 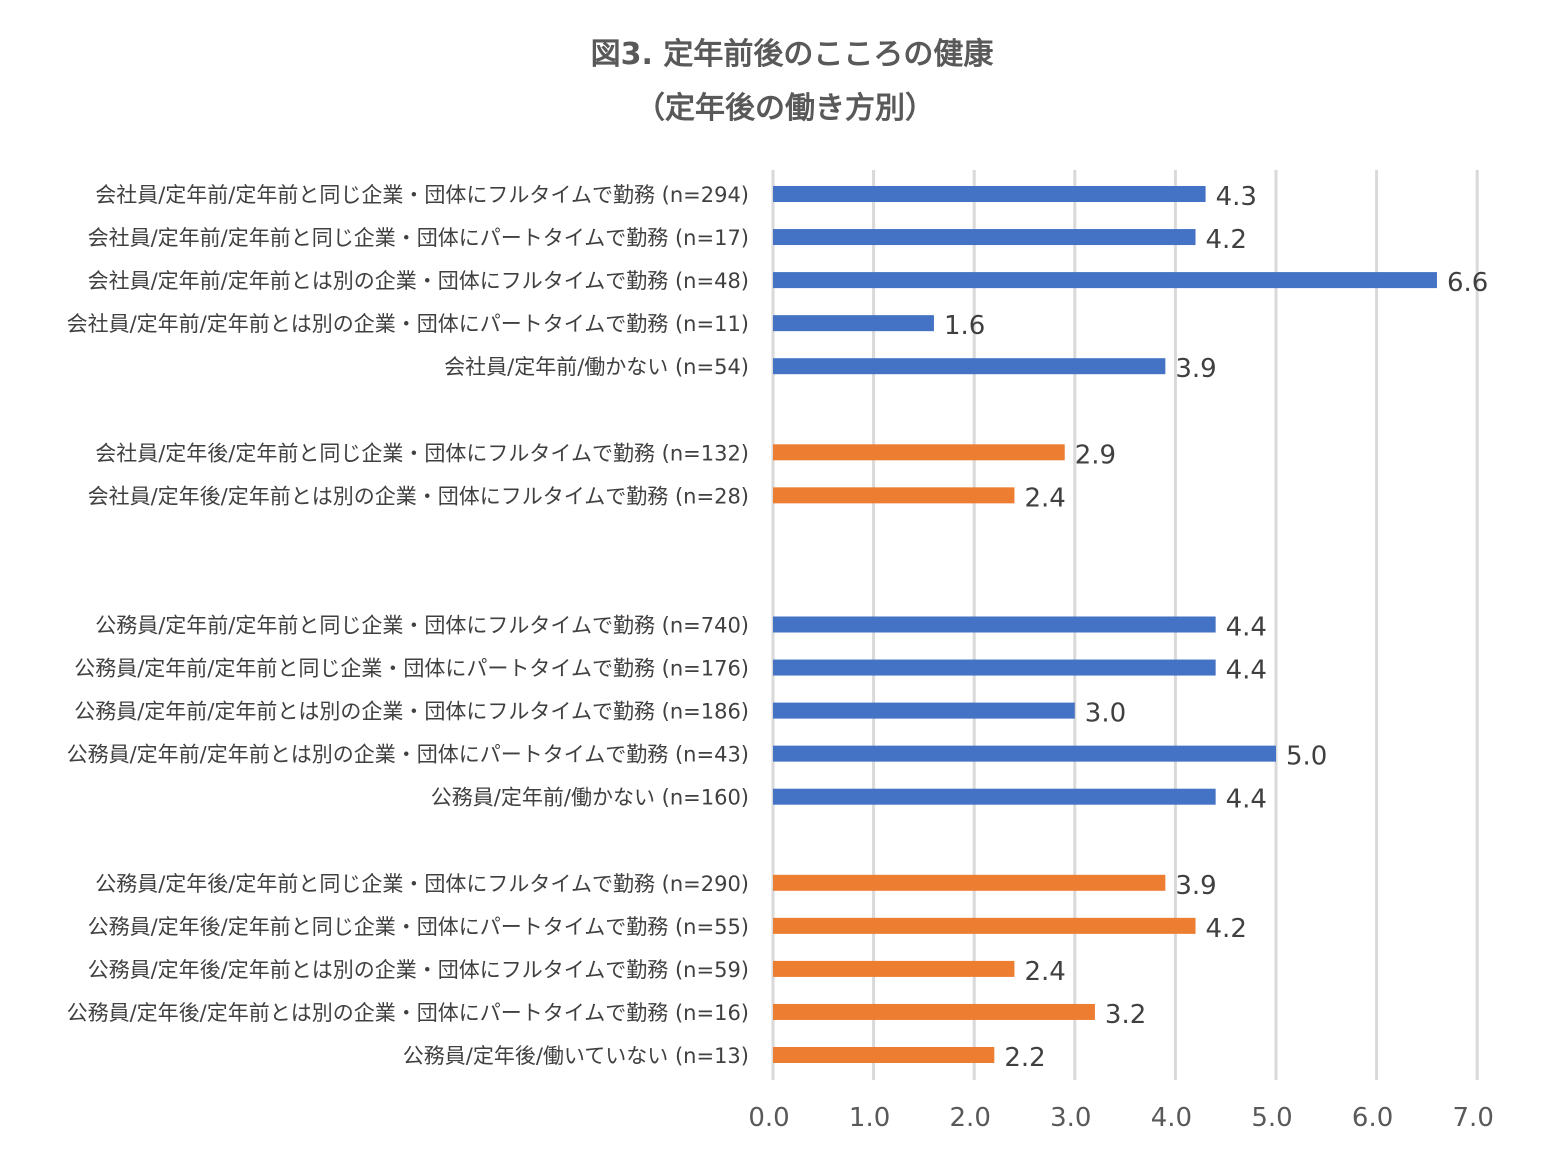 What do you see at coordinates (1095, 455) in the screenshot?
I see `data-label: 2.9` at bounding box center [1095, 455].